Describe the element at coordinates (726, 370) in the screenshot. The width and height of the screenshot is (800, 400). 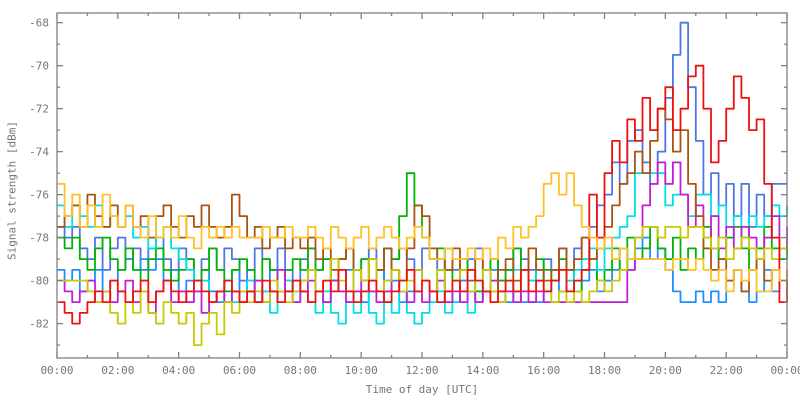
I see `x-tick-label: 22:00` at that location.